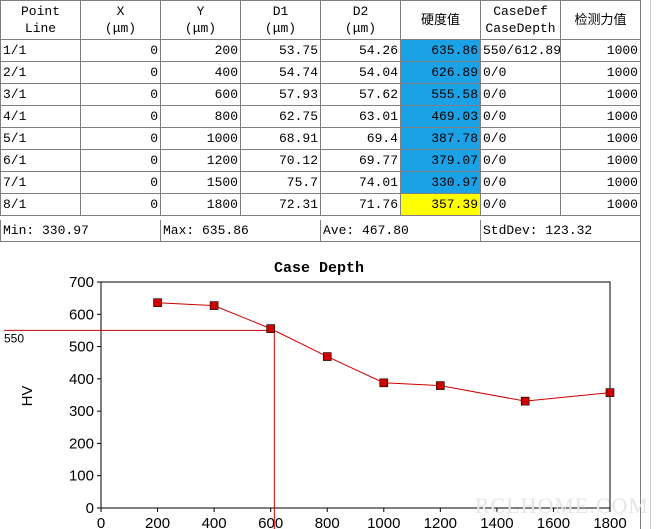 This screenshot has height=529, width=657. What do you see at coordinates (561, 505) in the screenshot?
I see `watermark: RCLHOME.COM` at bounding box center [561, 505].